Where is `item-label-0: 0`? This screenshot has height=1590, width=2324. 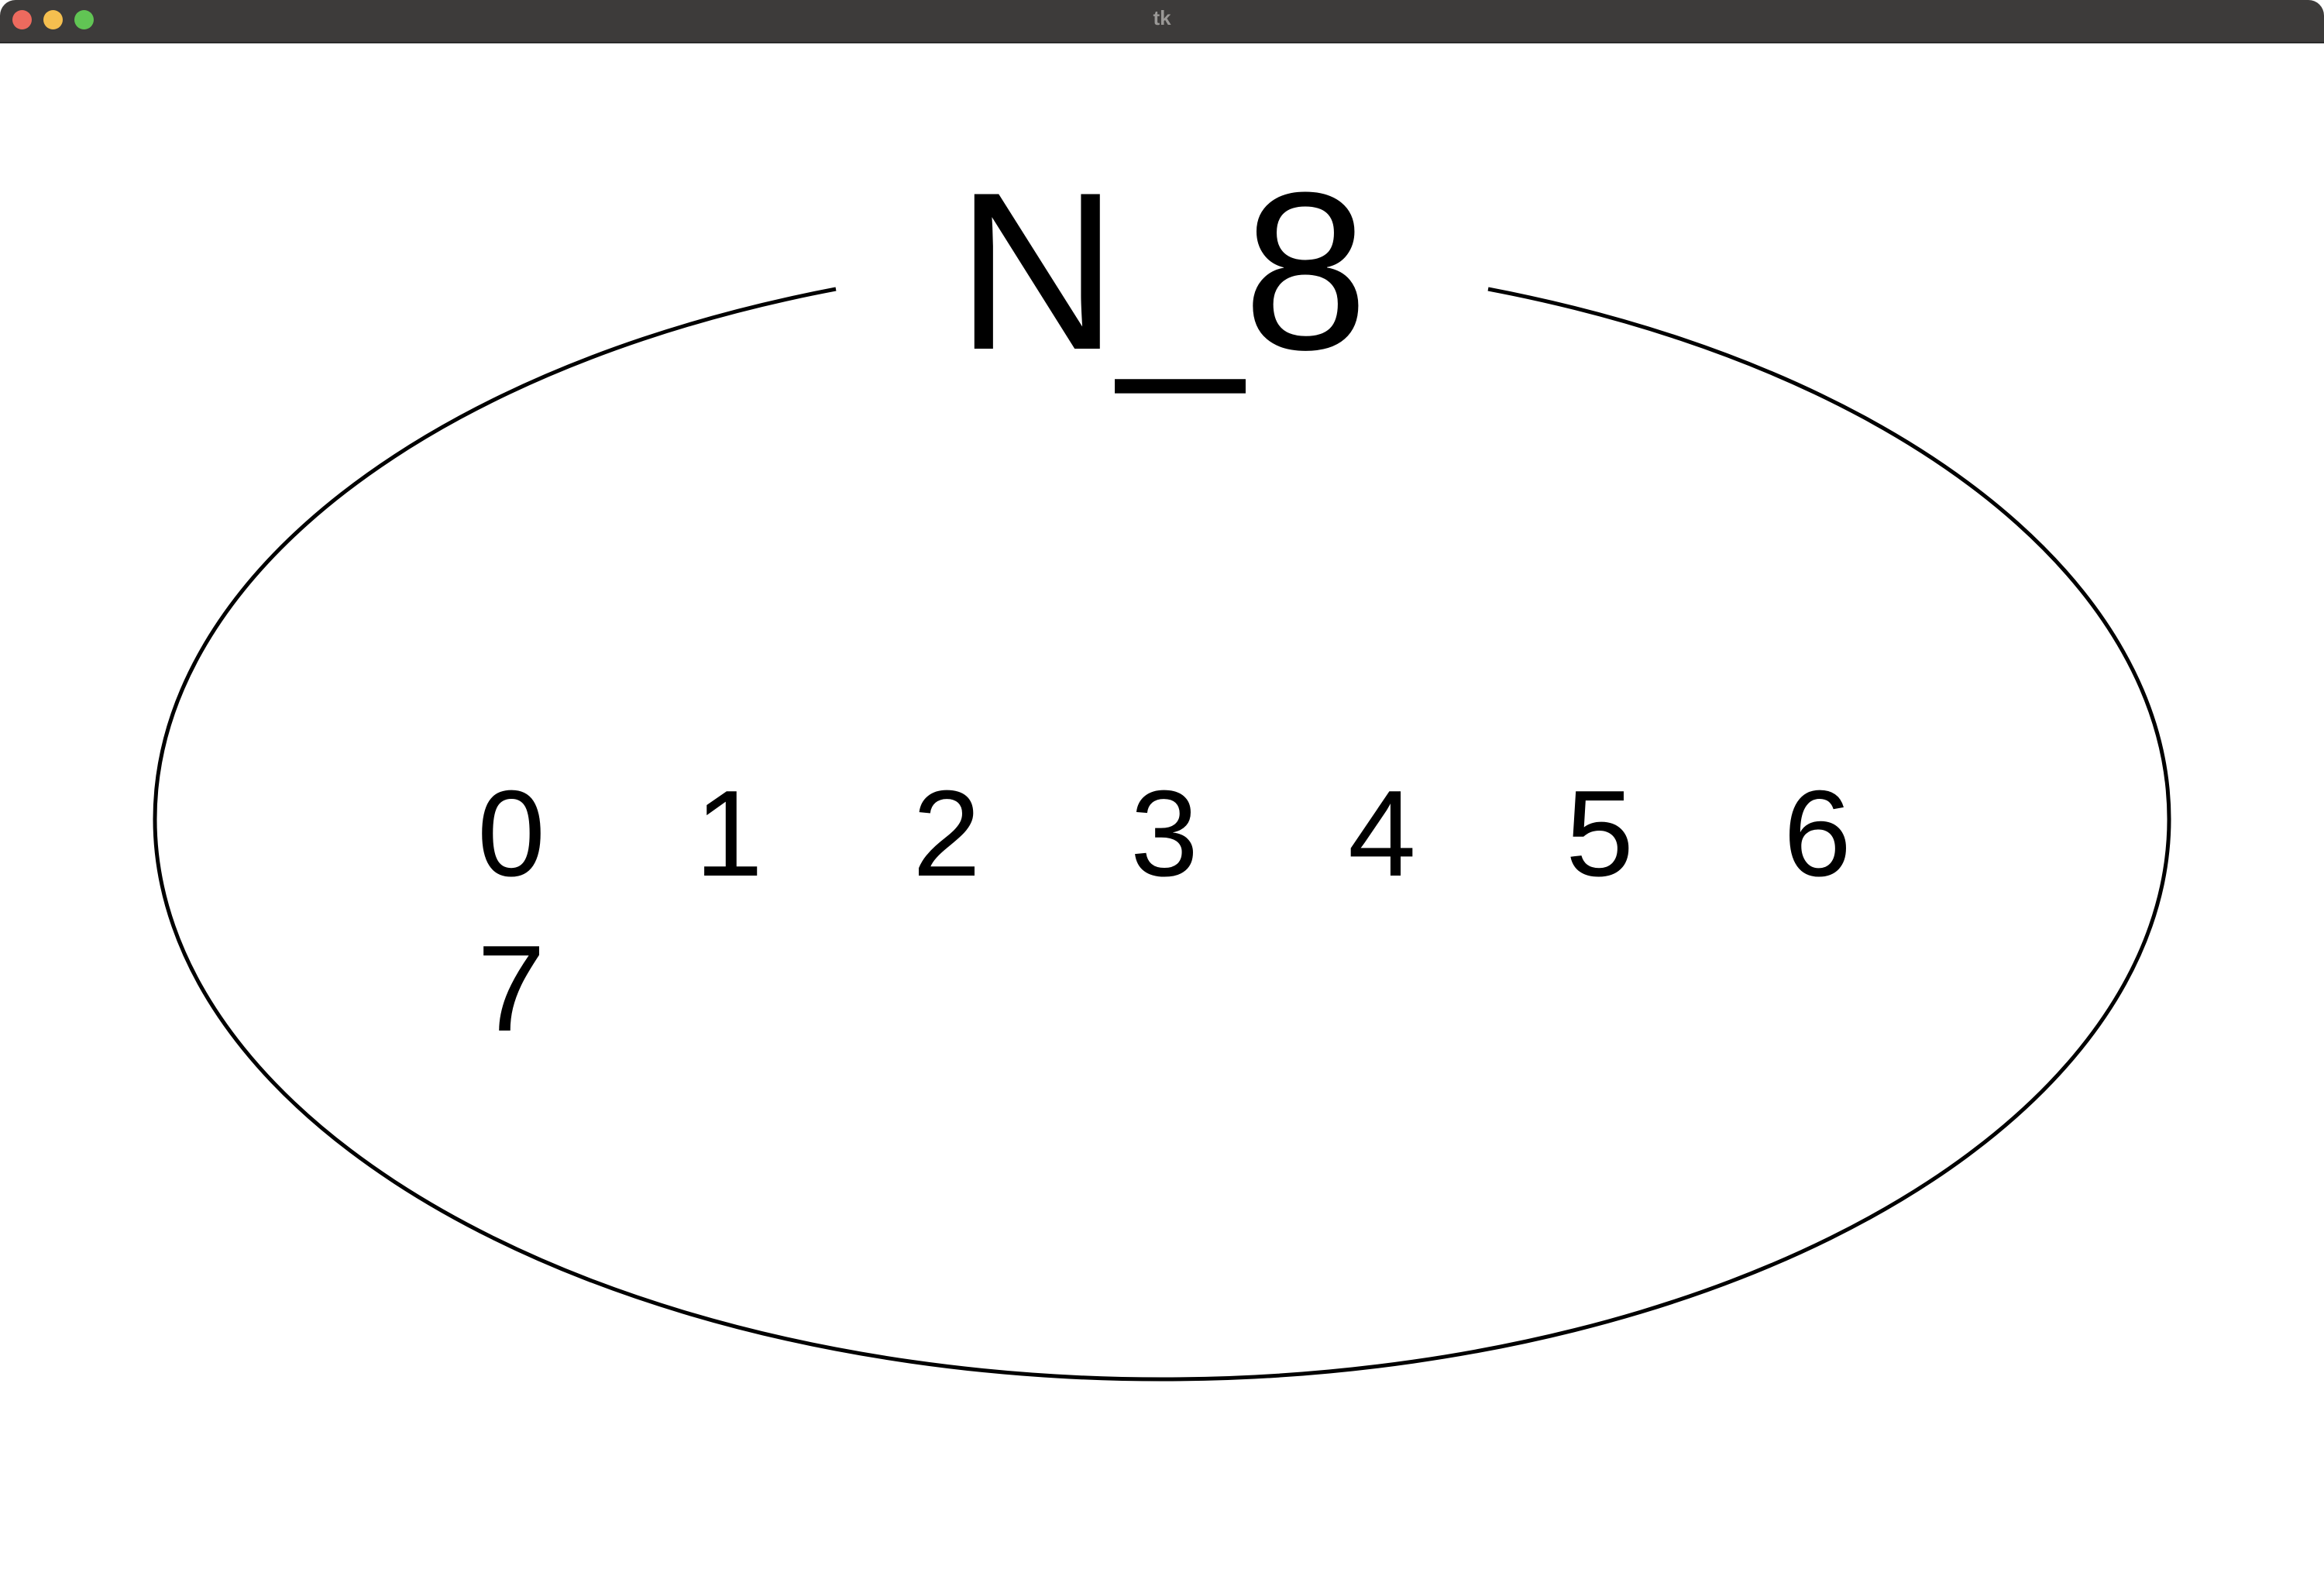
item-label-0: 0 is located at coordinates (511, 834).